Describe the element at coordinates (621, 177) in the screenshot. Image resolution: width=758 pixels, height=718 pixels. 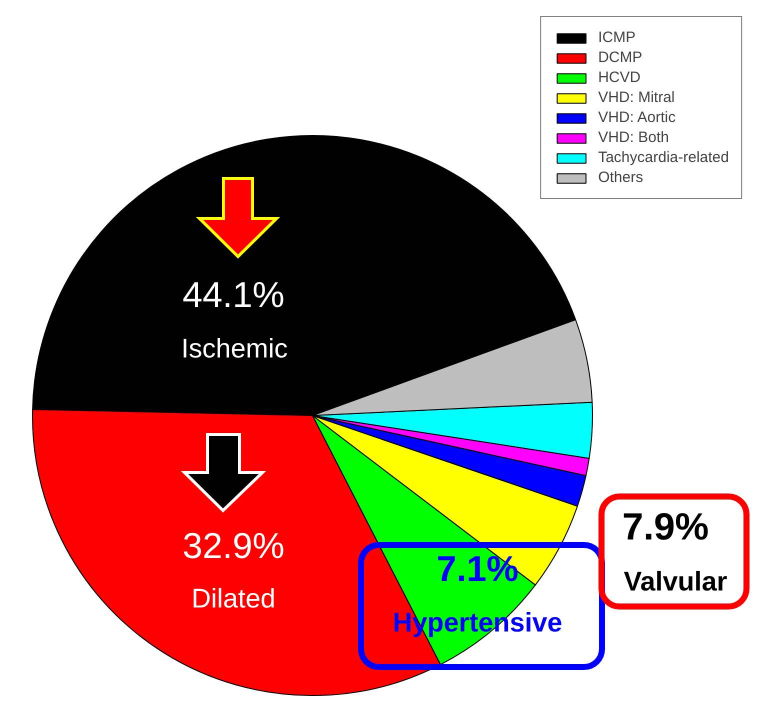
I see `legend-label: Others` at that location.